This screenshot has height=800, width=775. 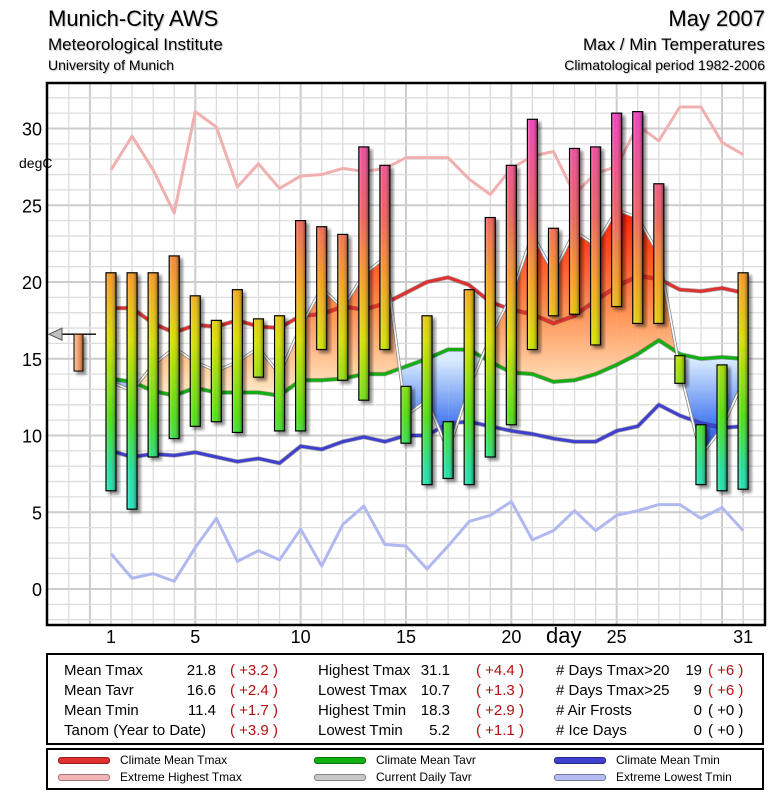 I want to click on stat-row: Mean Tmin 11.4 ( +1.7 ), so click(x=405, y=711).